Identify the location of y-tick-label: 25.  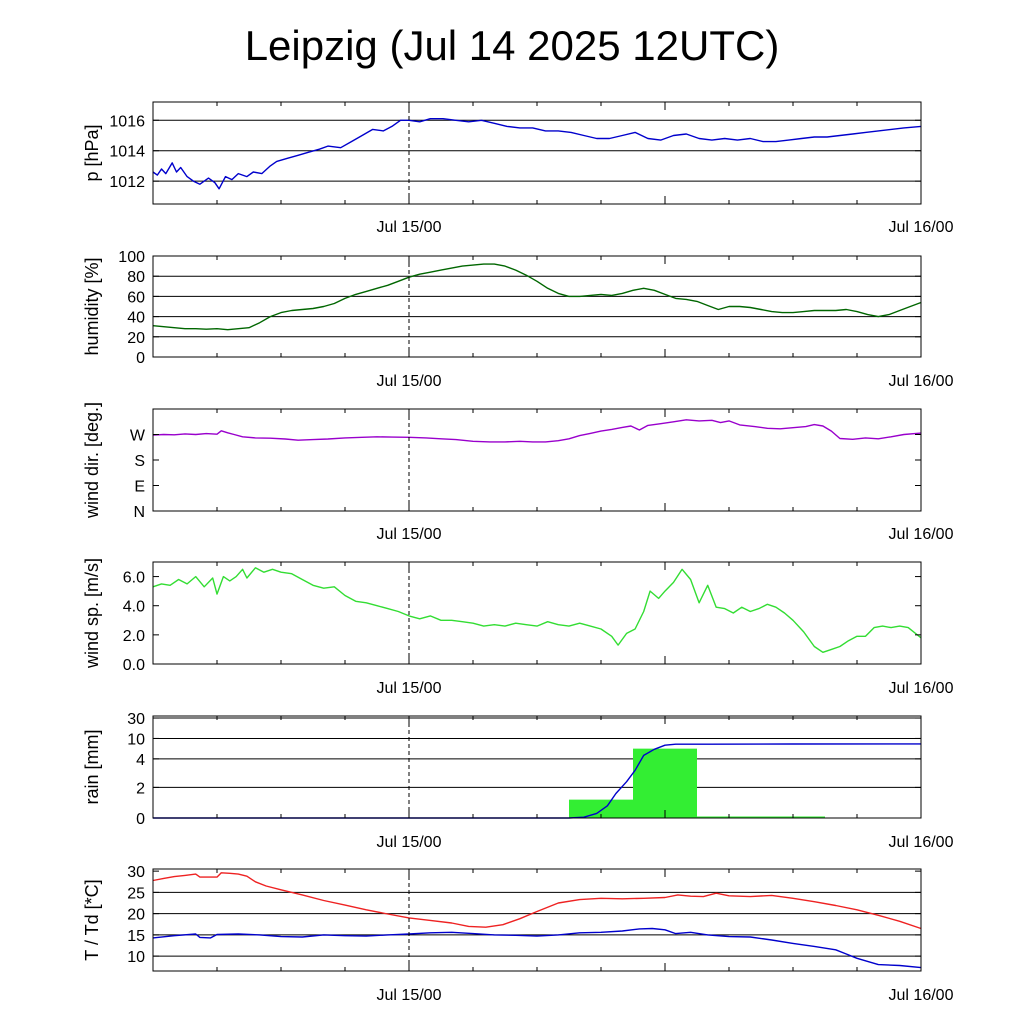
(136, 893).